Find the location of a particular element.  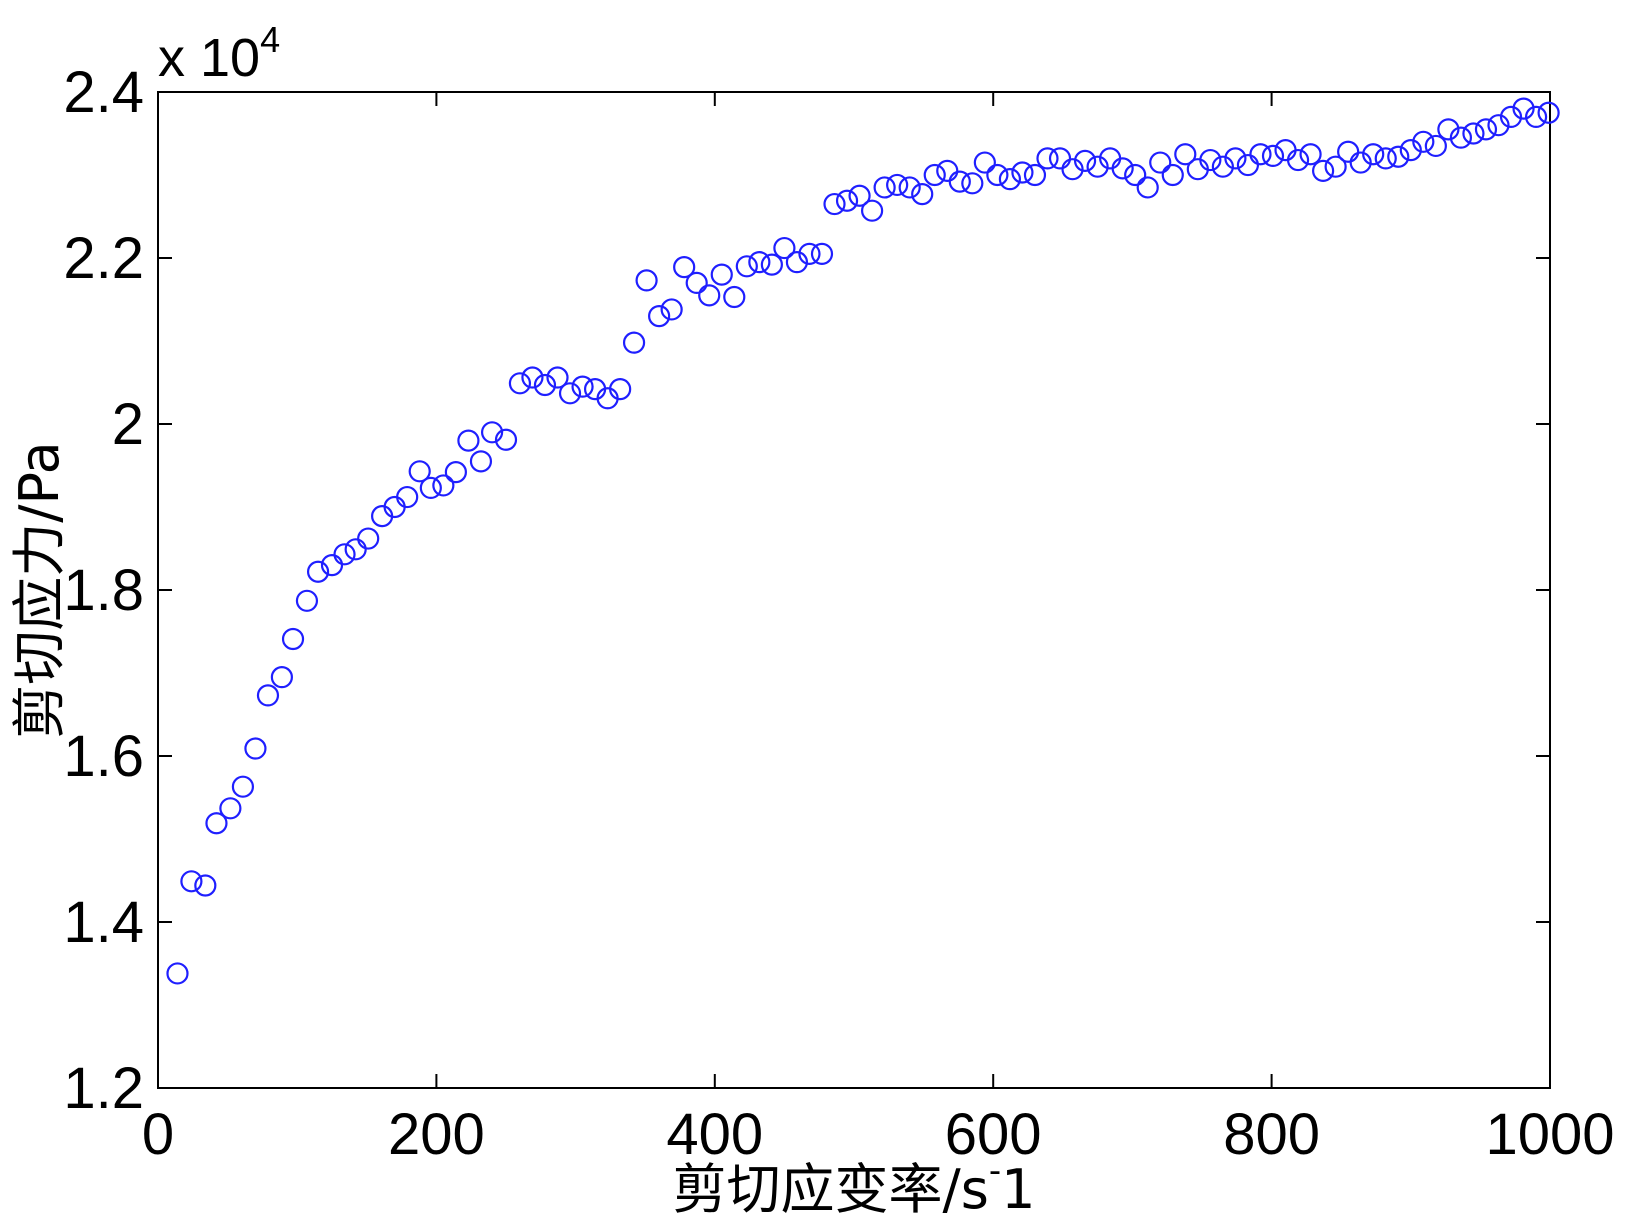

y-tick-label: 1.8 is located at coordinates (103, 590).